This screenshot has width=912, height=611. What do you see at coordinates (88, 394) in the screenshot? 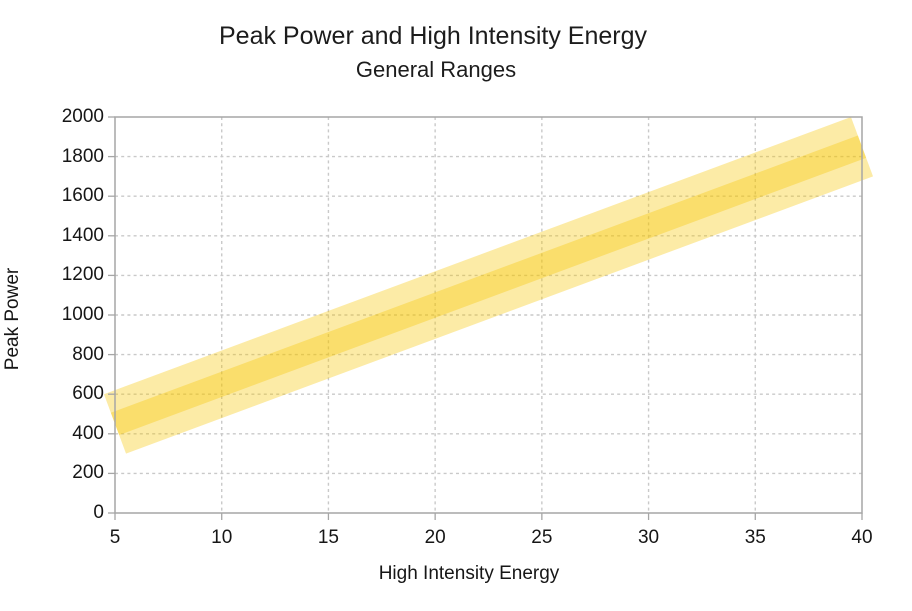
I see `y-tick-label: 600` at bounding box center [88, 394].